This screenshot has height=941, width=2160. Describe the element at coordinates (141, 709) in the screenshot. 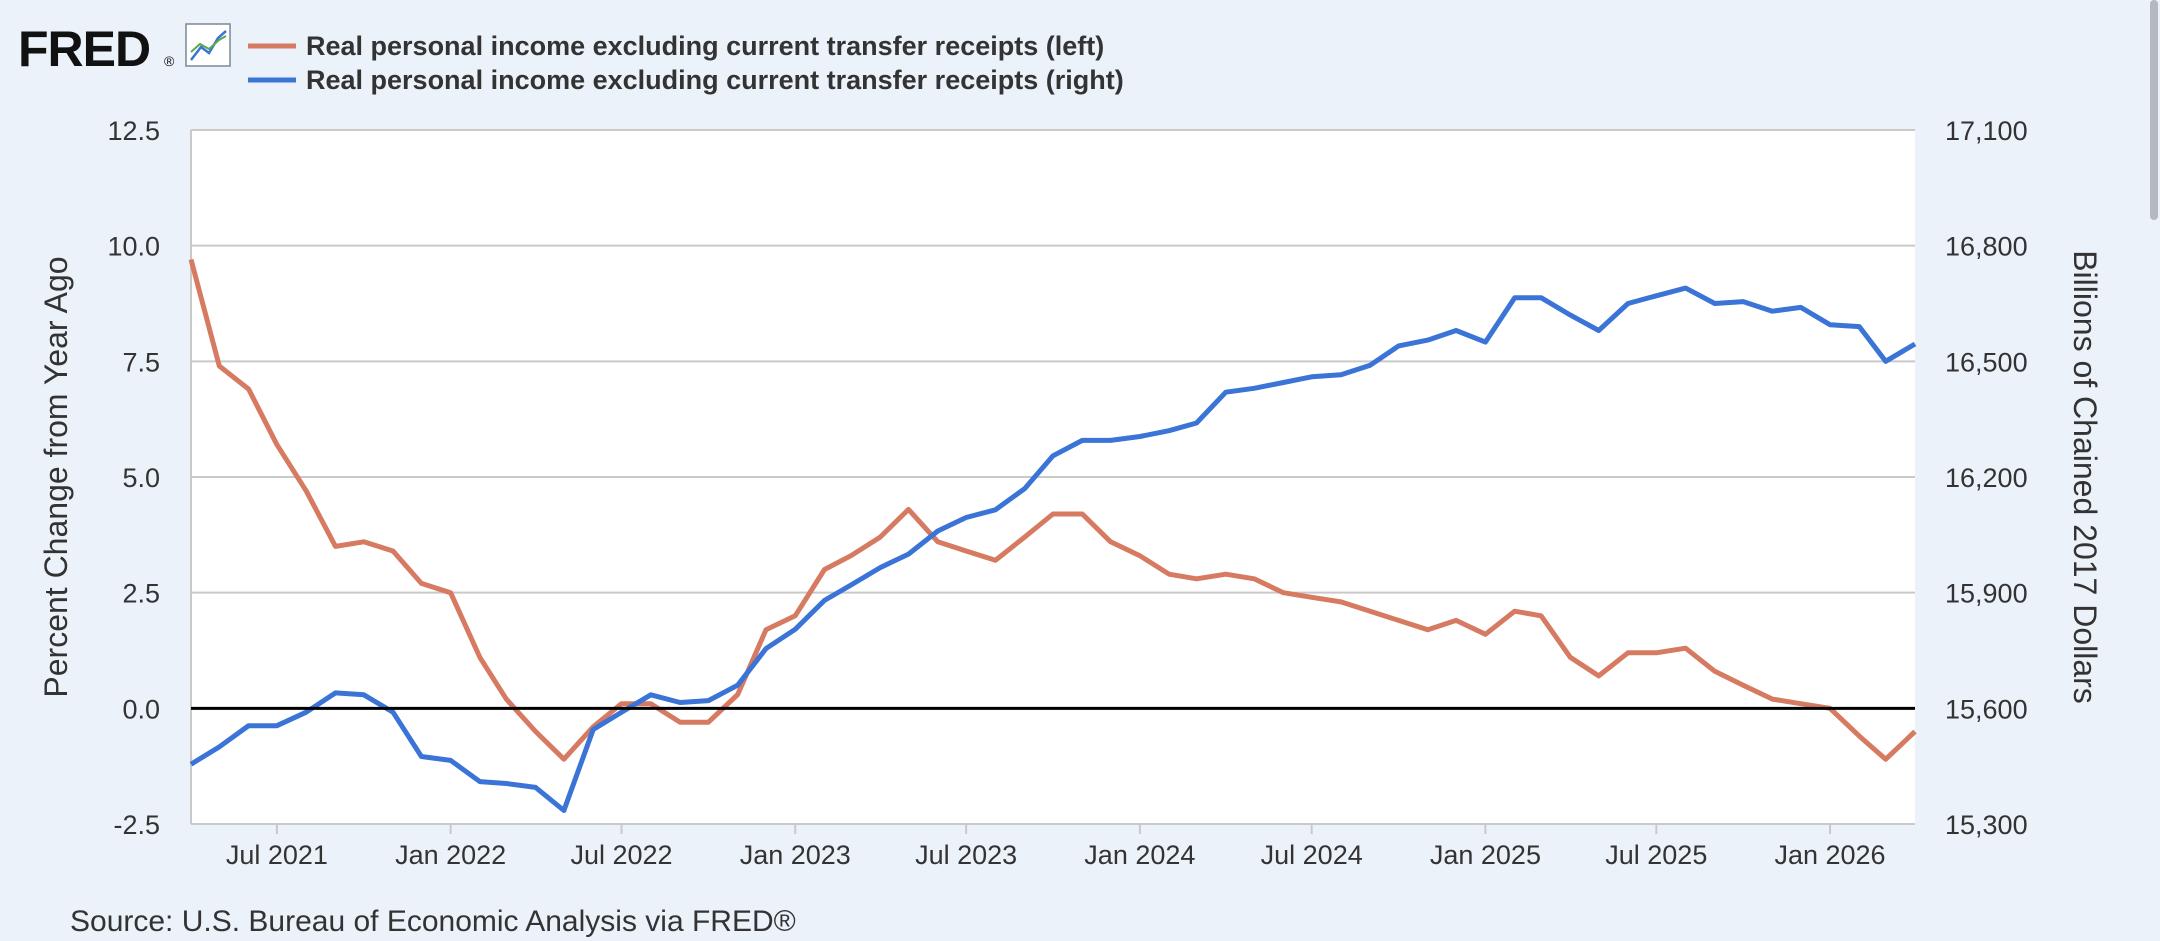

I see `left-tick-label: 0.0` at that location.